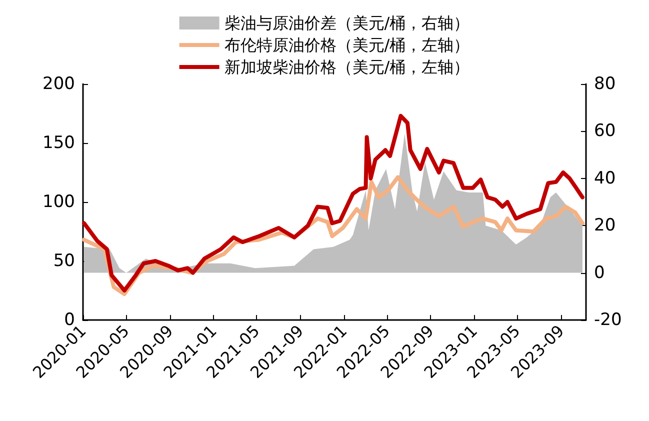 The image size is (649, 421). I want to click on y-tick-label: 150, so click(58, 143).